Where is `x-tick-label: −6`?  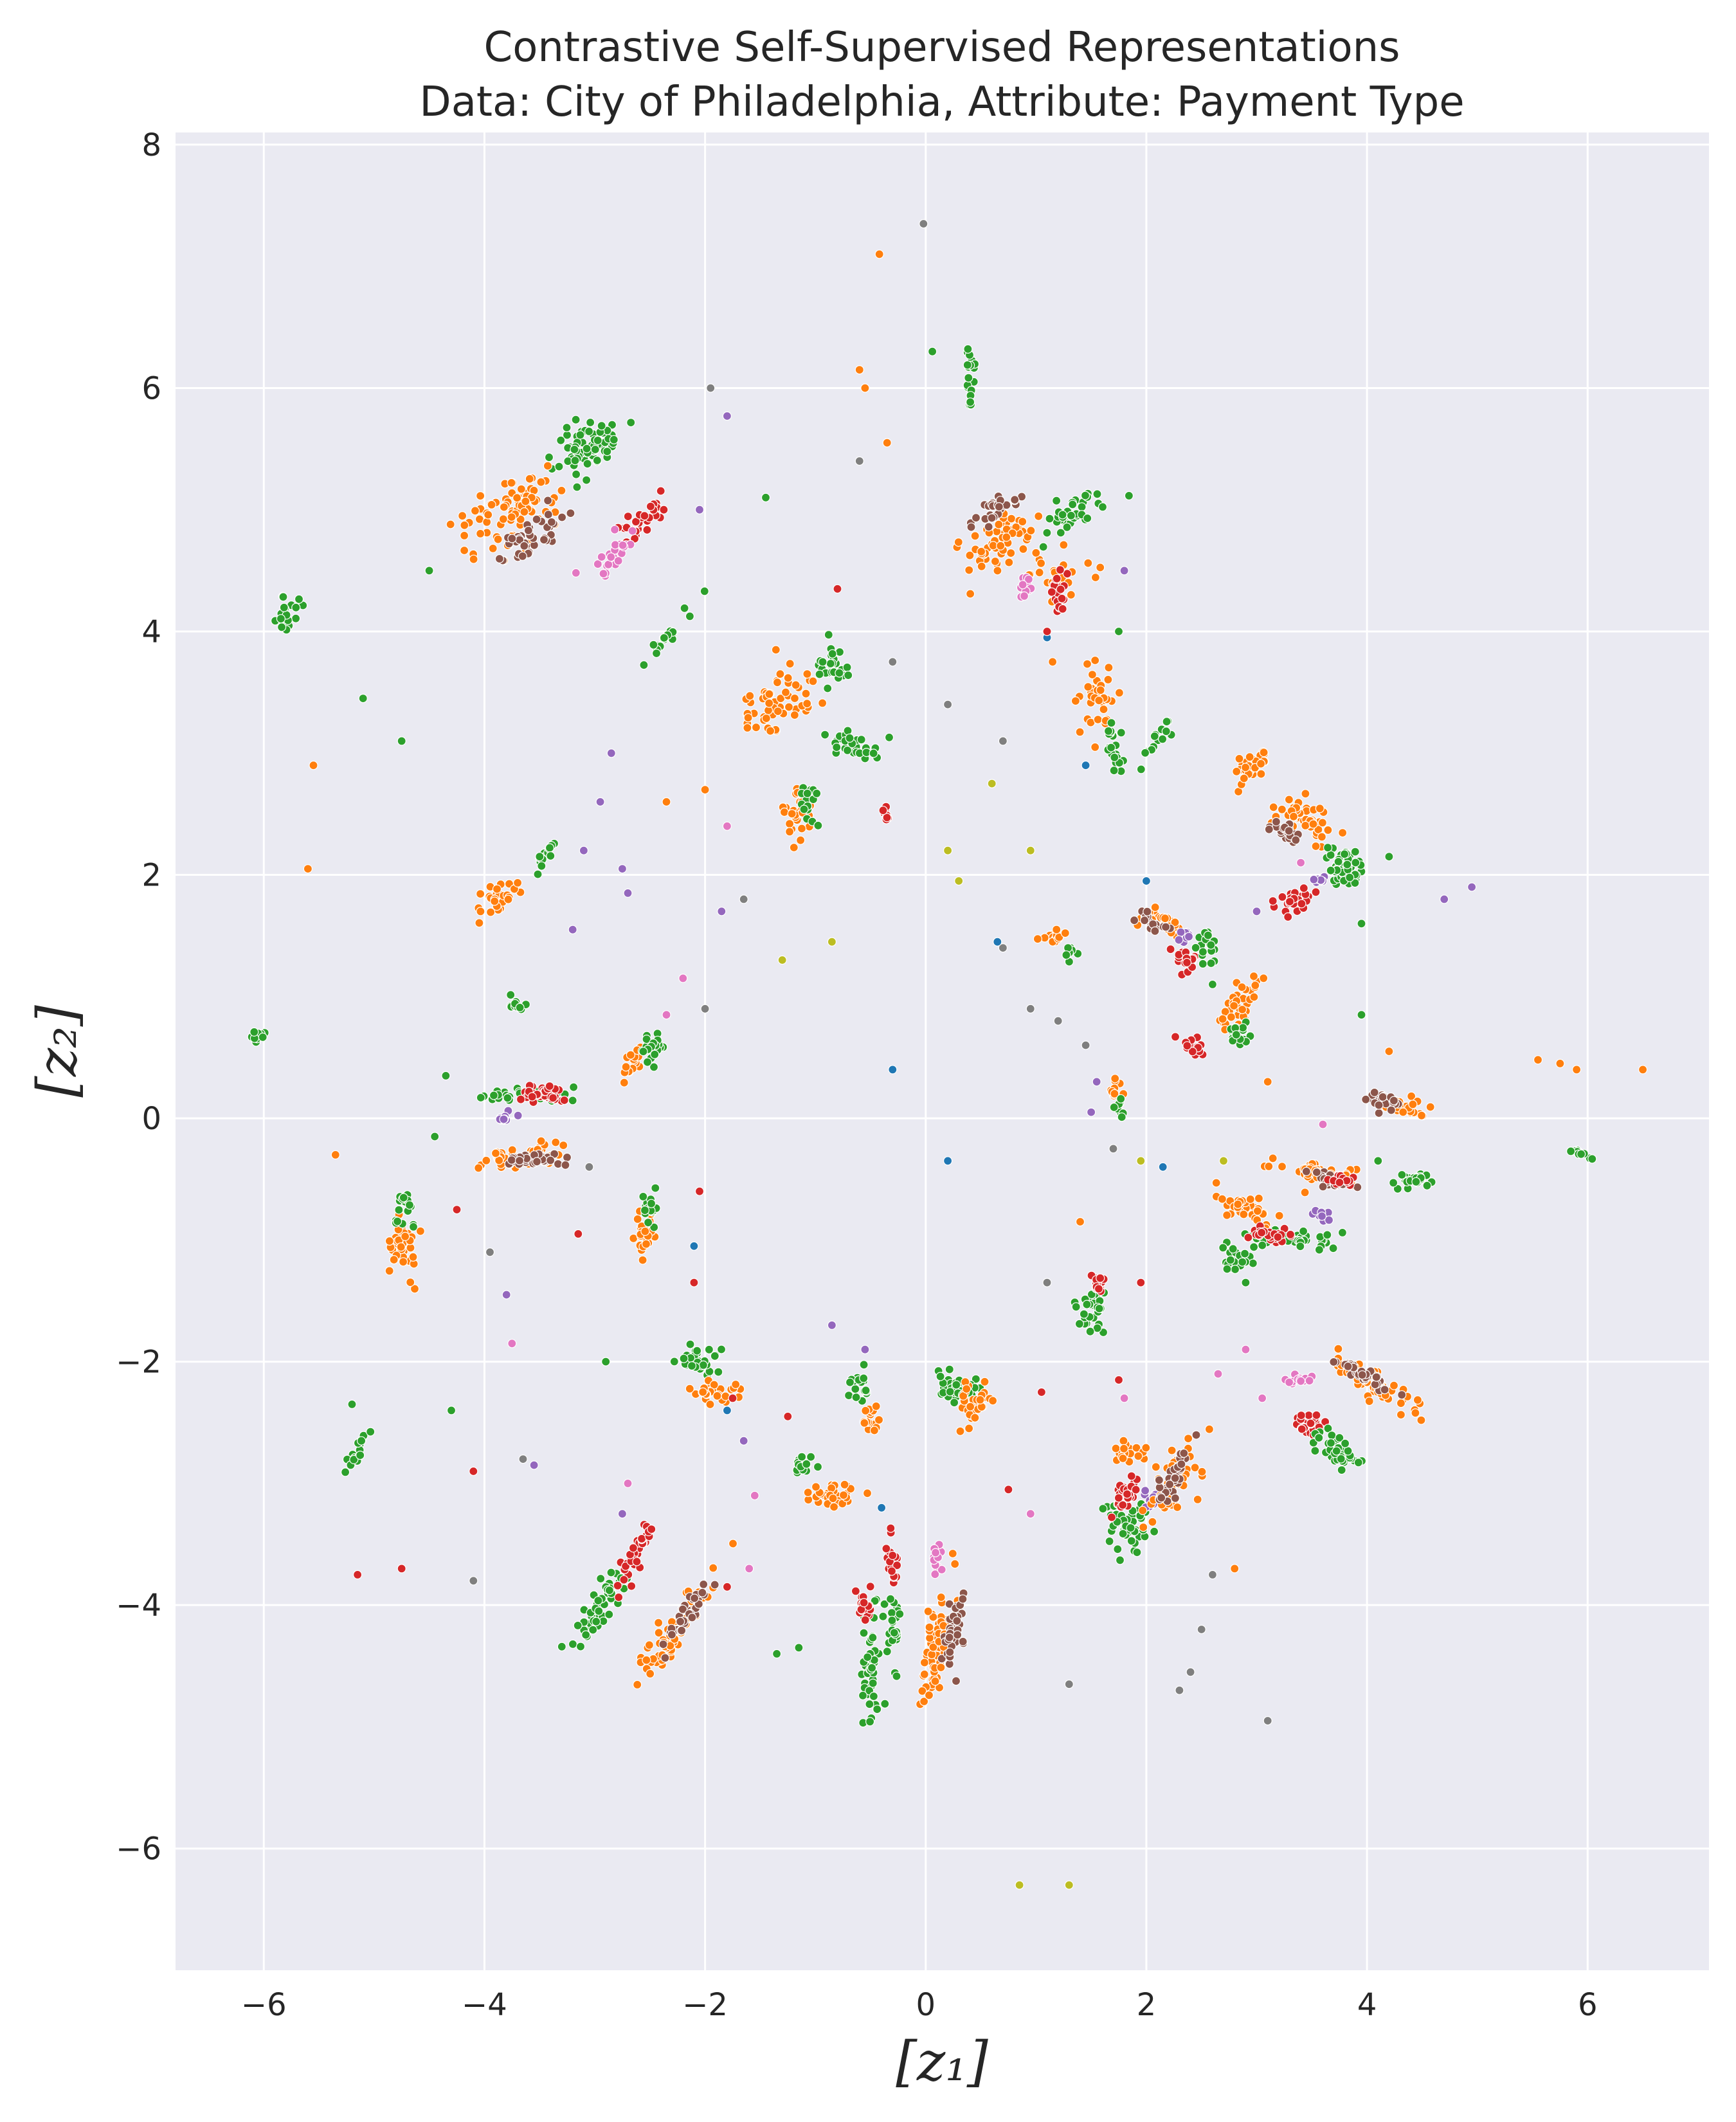
x-tick-label: −6 is located at coordinates (264, 2005).